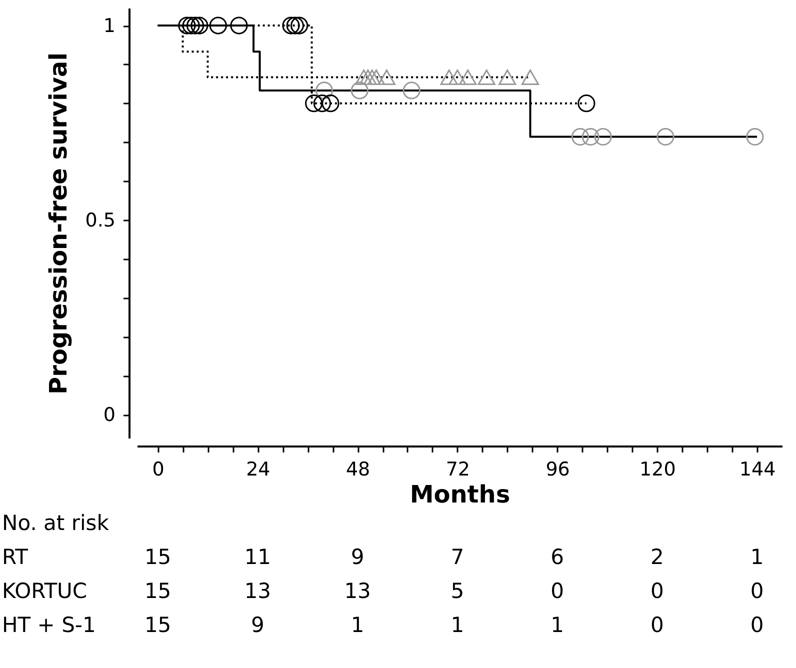  I want to click on x-tick-label: 96, so click(558, 469).